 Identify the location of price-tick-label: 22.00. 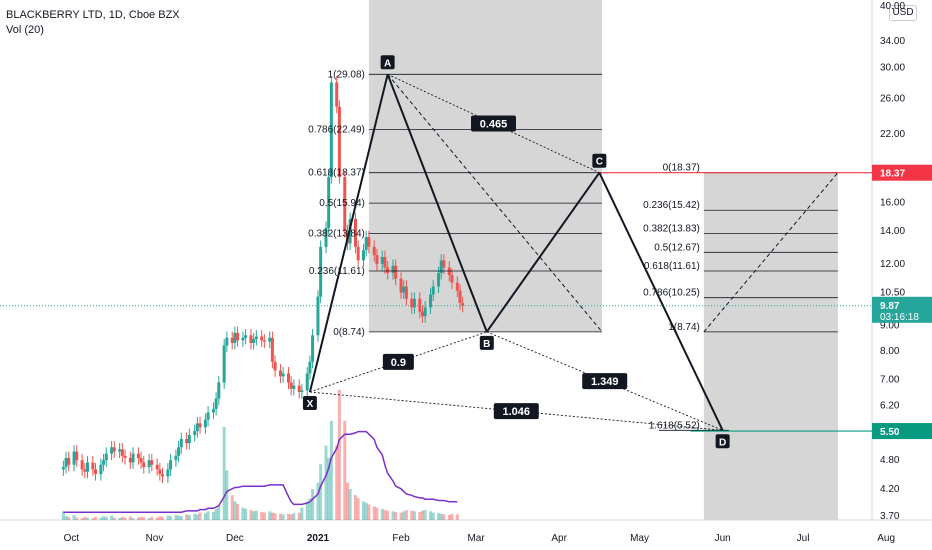
(892, 134).